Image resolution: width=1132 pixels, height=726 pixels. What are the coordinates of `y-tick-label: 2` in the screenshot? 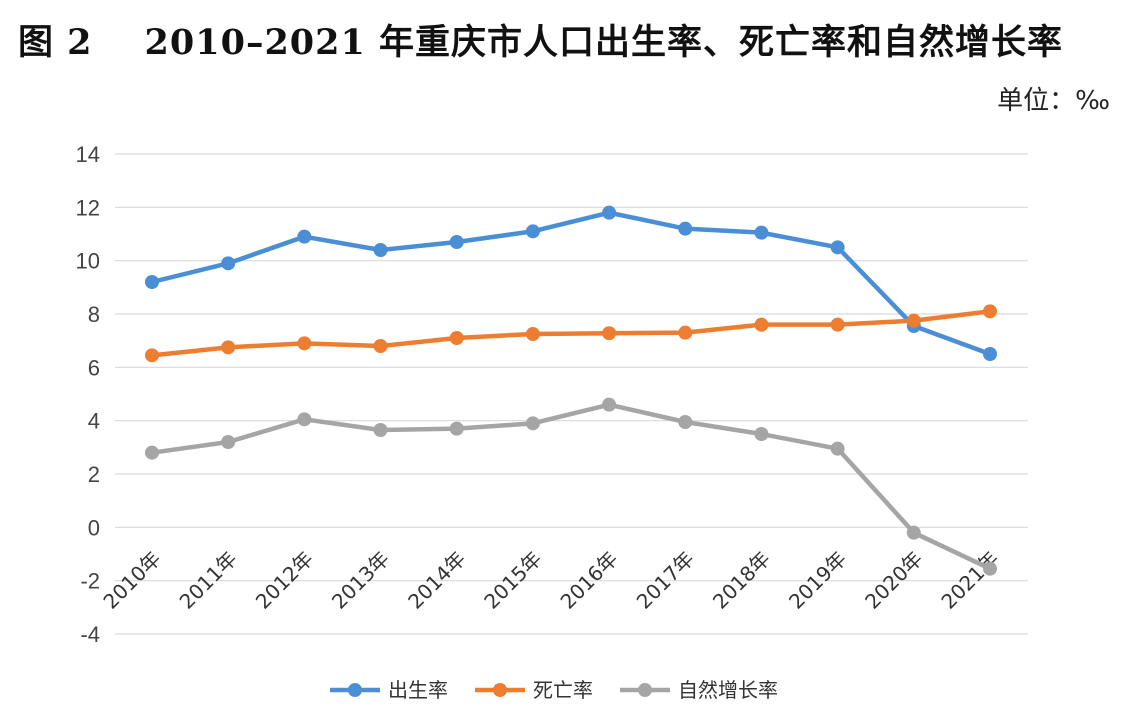 It's located at (94, 474).